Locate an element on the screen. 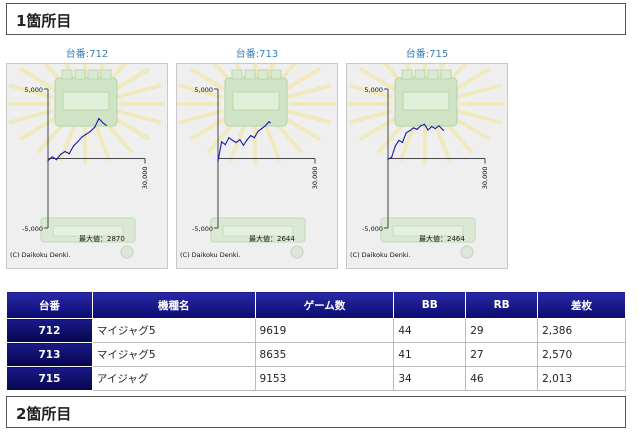 This screenshot has width=638, height=437. table-row: 713 マイジャグ5 8635 41 27 2,570 is located at coordinates (316, 354).